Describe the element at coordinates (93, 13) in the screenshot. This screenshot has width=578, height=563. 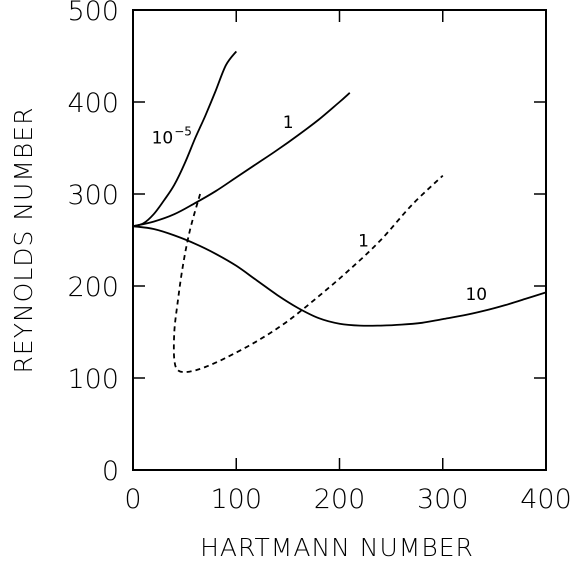
I see `y-tick-label: 500` at that location.